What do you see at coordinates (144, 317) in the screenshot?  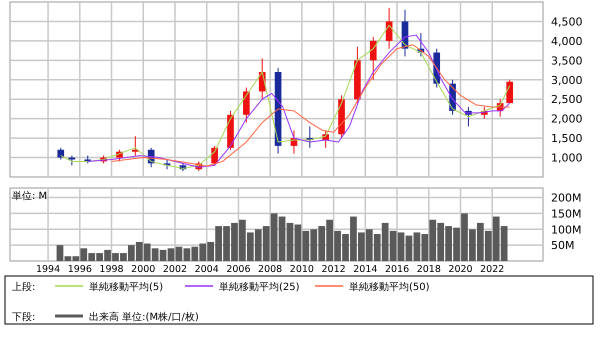 I see `legend-label: 出来高 単位:(M株/口/枚)` at bounding box center [144, 317].